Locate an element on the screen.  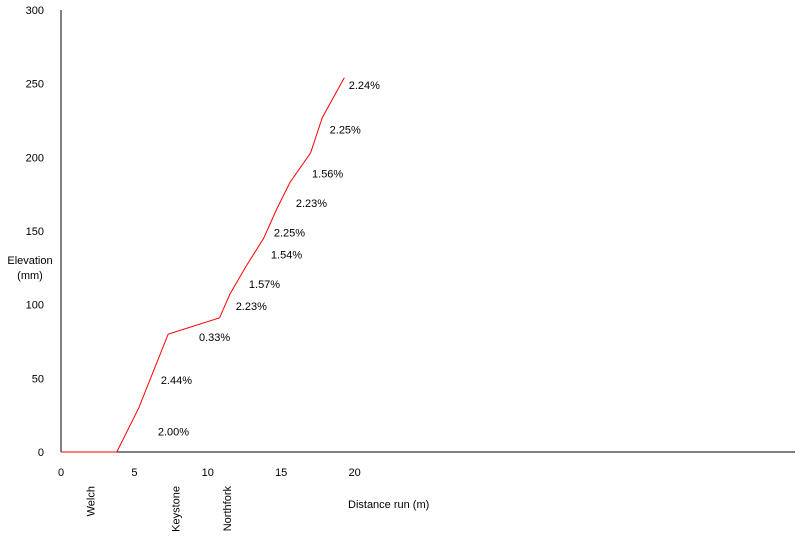
y-tick-label: 300 is located at coordinates (35, 11).